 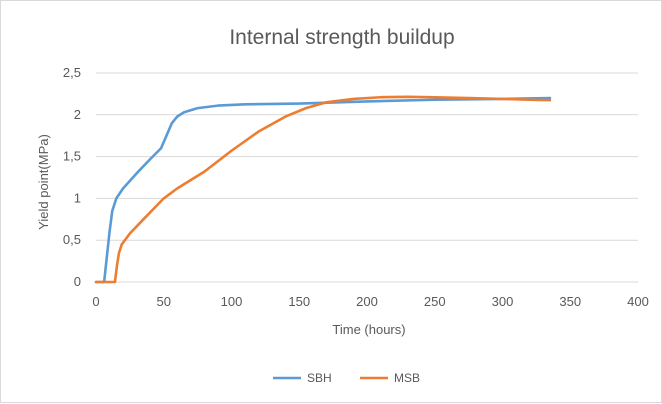 I want to click on y-tick-label: 2,5, so click(x=72, y=72).